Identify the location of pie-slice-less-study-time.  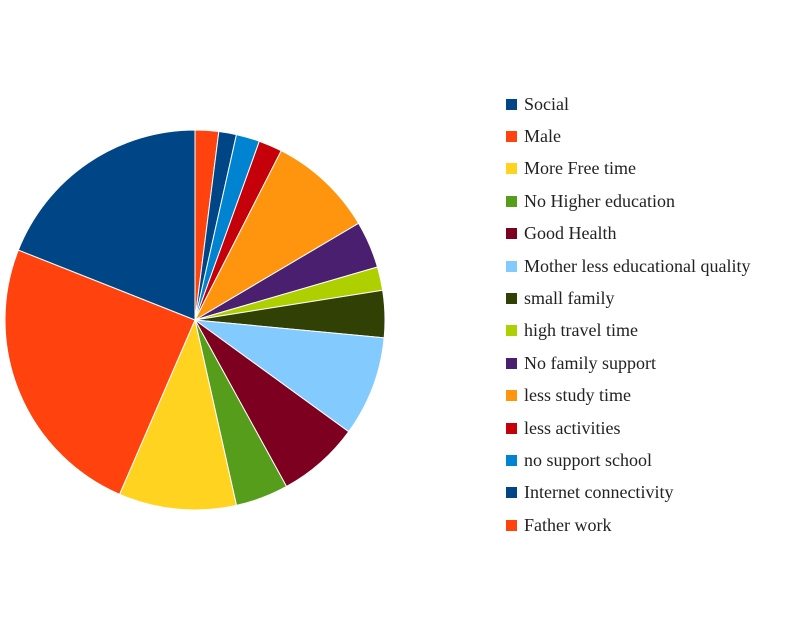
(276, 236).